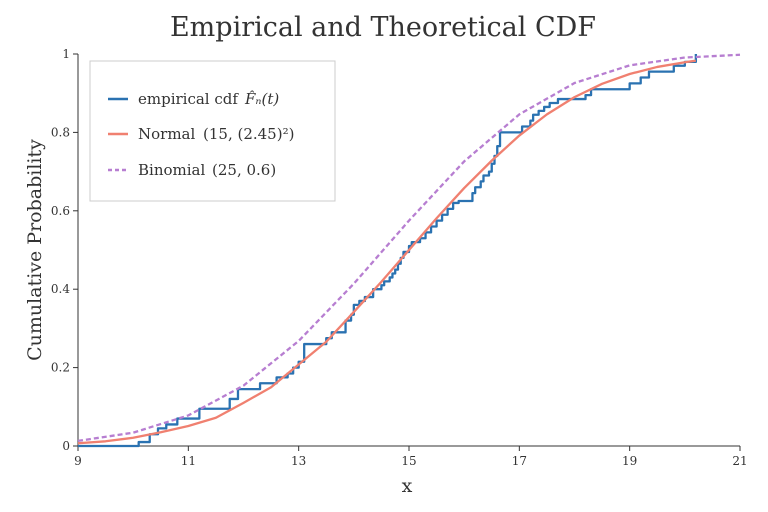 This screenshot has width=768, height=512. What do you see at coordinates (629, 461) in the screenshot?
I see `x-tick-label: 19` at bounding box center [629, 461].